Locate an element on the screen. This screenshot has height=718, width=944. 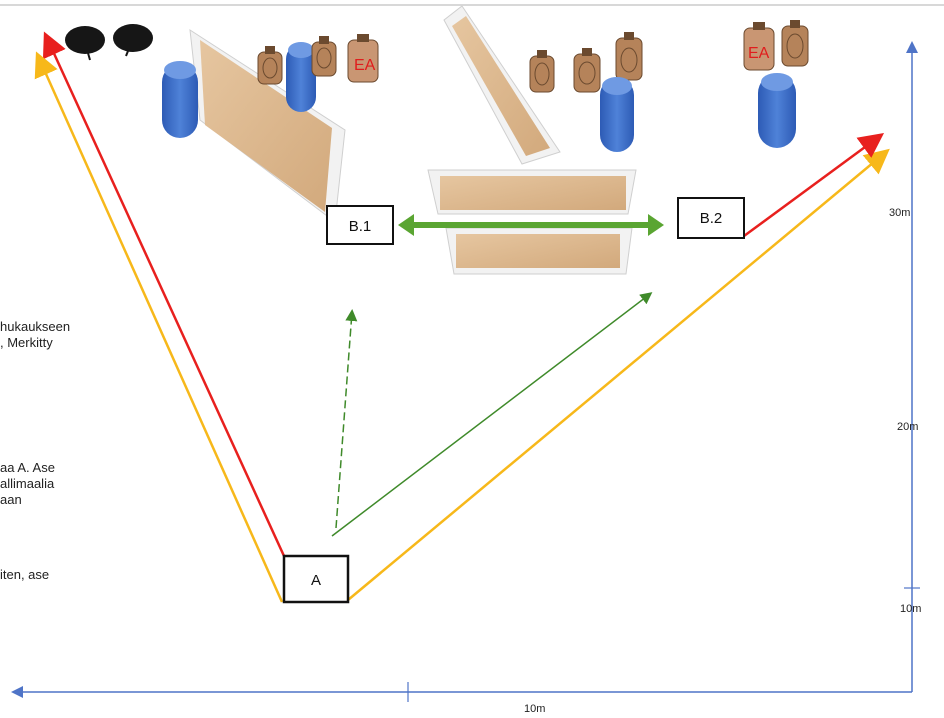
side-text-line: iten, ase is located at coordinates (25, 574).